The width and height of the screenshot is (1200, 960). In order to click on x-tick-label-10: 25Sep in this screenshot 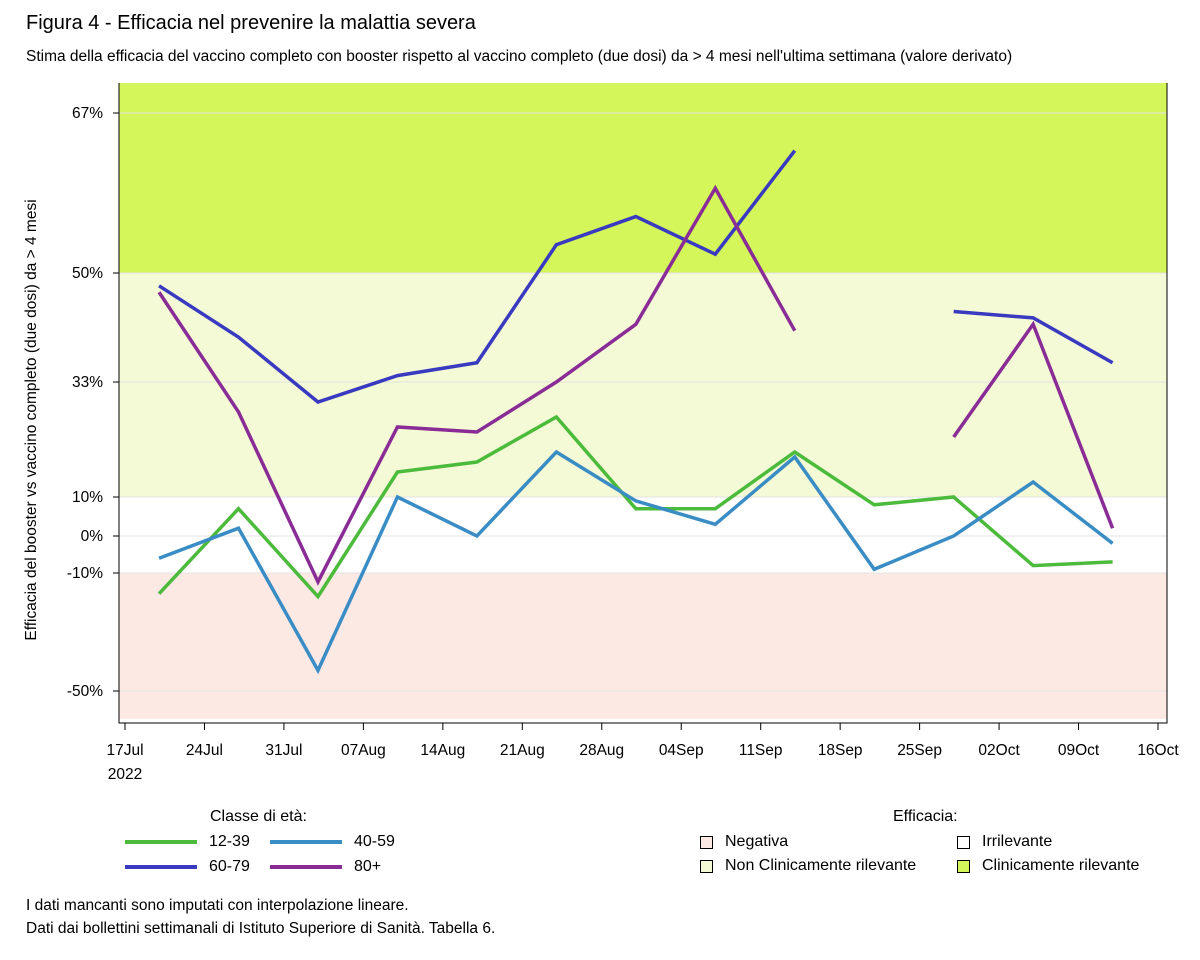, I will do `click(919, 750)`.